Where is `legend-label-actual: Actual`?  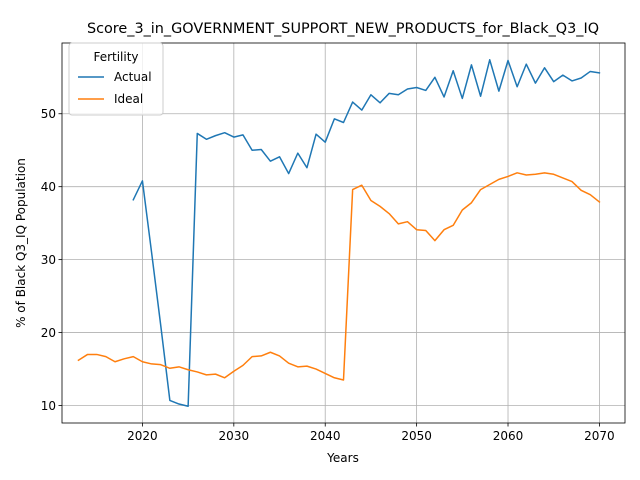 legend-label-actual: Actual is located at coordinates (133, 77).